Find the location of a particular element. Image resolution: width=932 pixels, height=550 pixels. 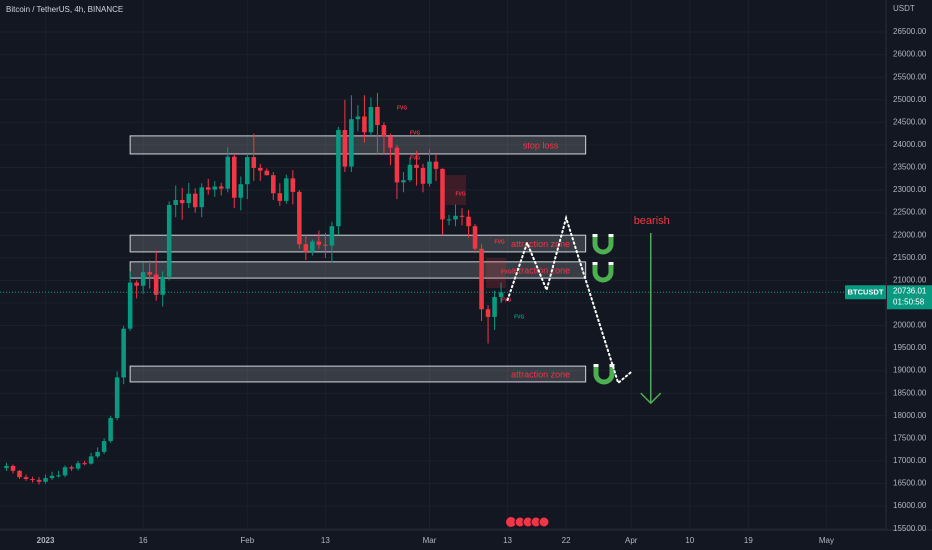

x-tick-label: 10 is located at coordinates (689, 540).